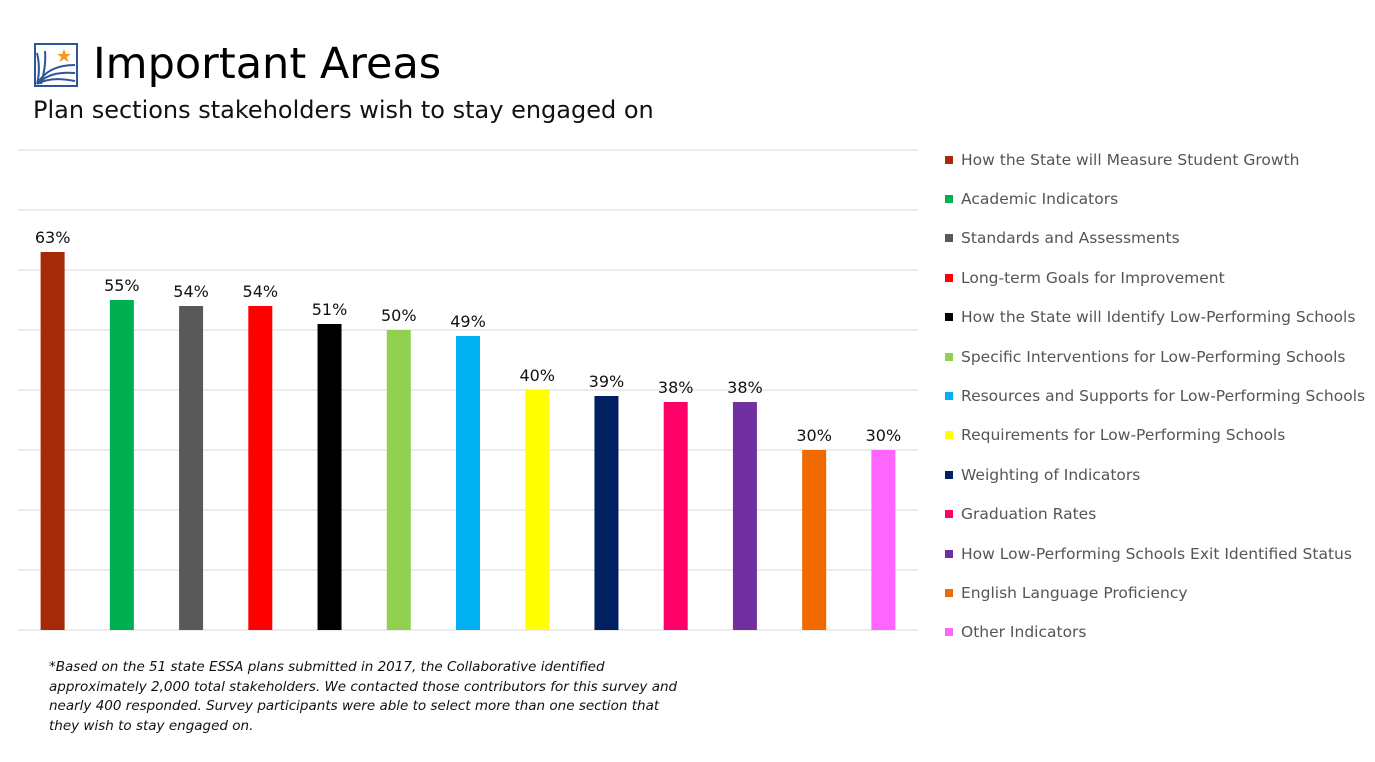 The width and height of the screenshot is (1375, 762). Describe the element at coordinates (1051, 474) in the screenshot. I see `legend-label: Weighting of Indicators` at that location.